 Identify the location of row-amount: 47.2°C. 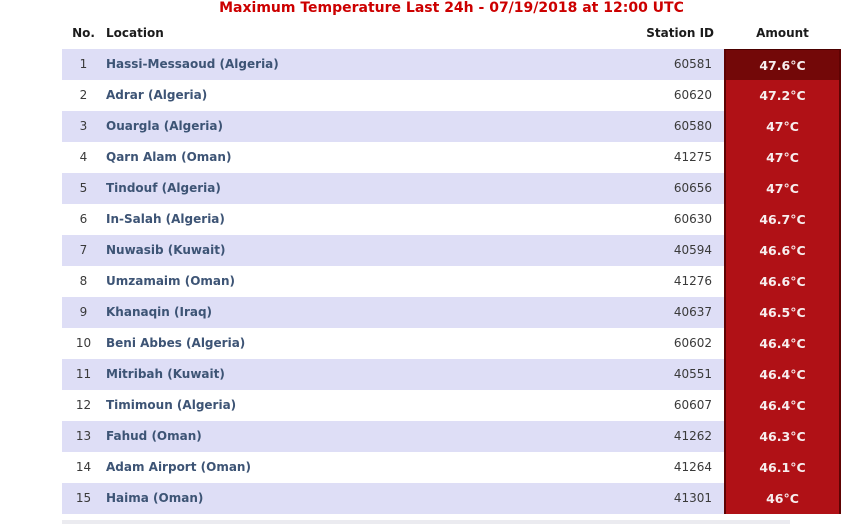
(782, 95).